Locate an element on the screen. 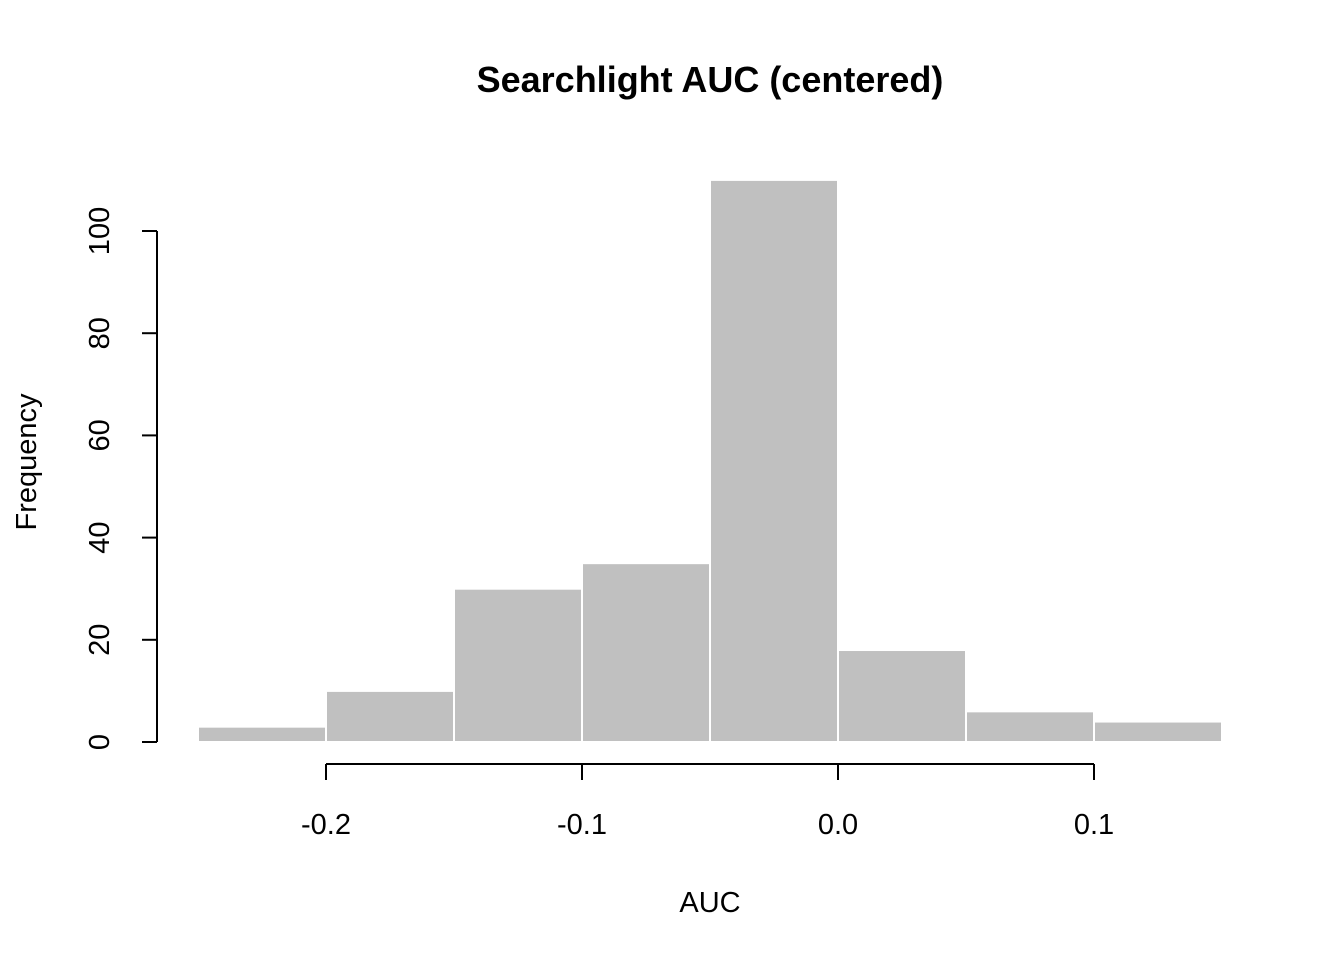  x-tick-label: 0.1 is located at coordinates (1094, 825).